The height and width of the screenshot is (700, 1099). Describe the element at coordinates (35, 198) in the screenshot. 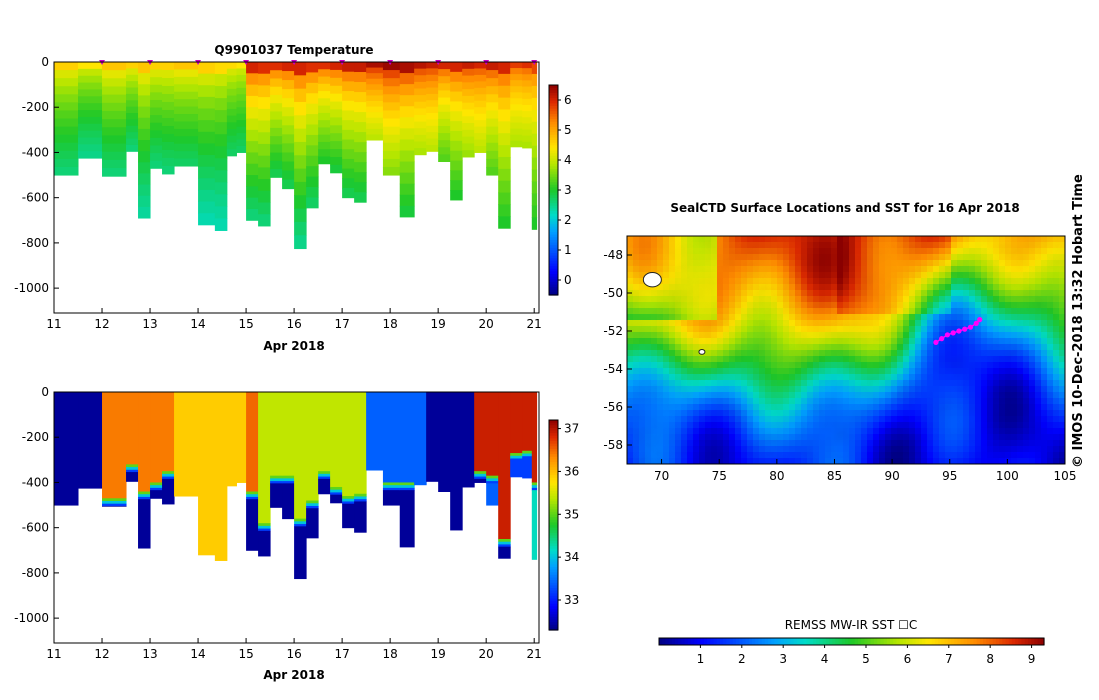

I see `temperature-ytick-label: -600` at that location.